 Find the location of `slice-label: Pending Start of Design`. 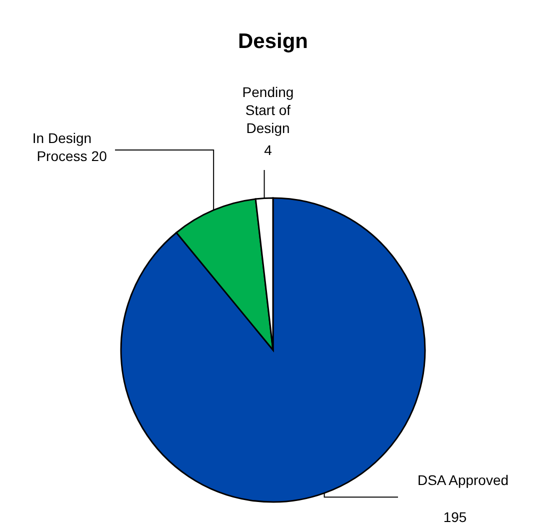

slice-label: Pending Start of Design is located at coordinates (268, 110).